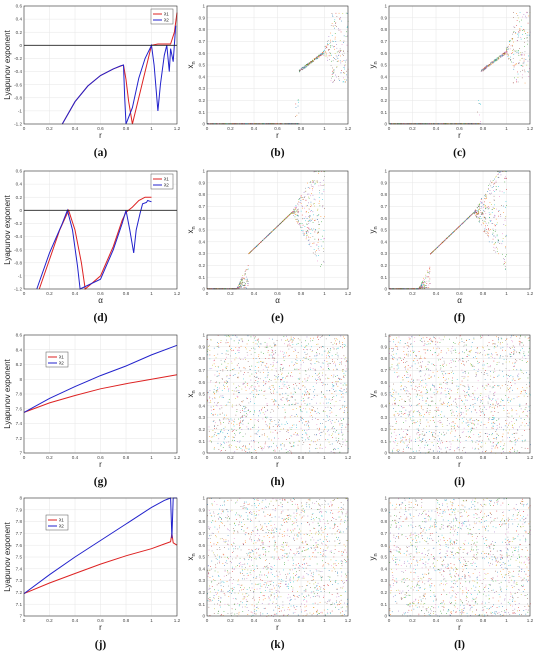 Image resolution: width=550 pixels, height=657 pixels. Describe the element at coordinates (162, 181) in the screenshot. I see `legend-box` at that location.